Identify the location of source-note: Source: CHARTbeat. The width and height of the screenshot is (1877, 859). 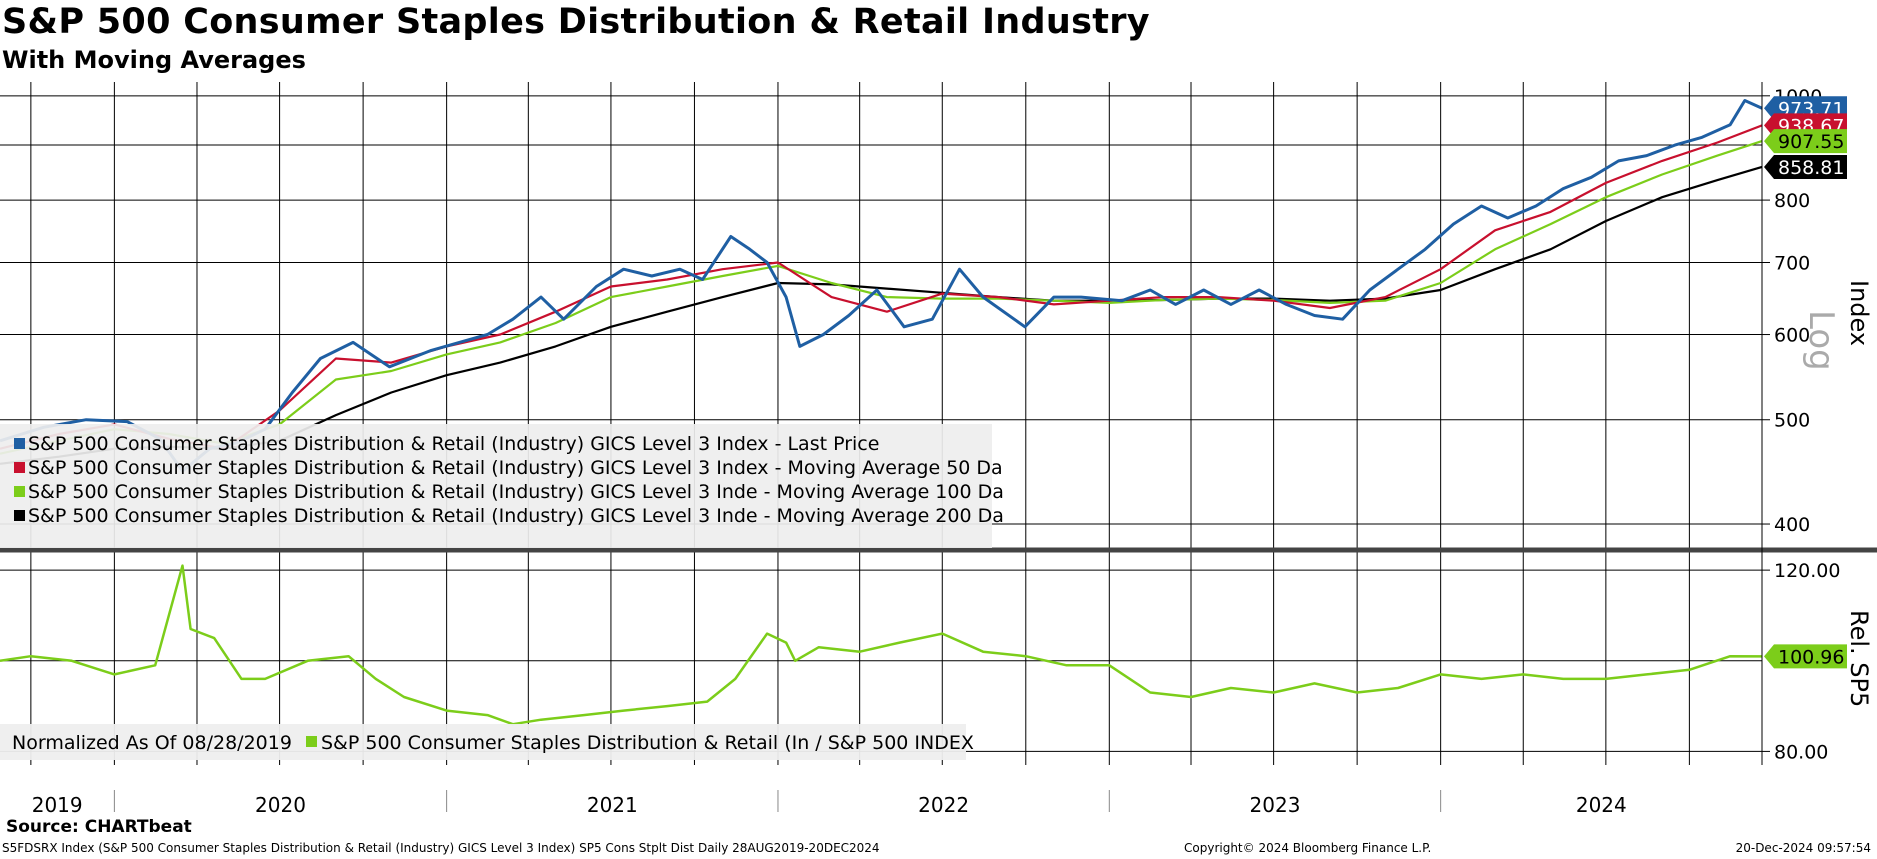
(99, 827).